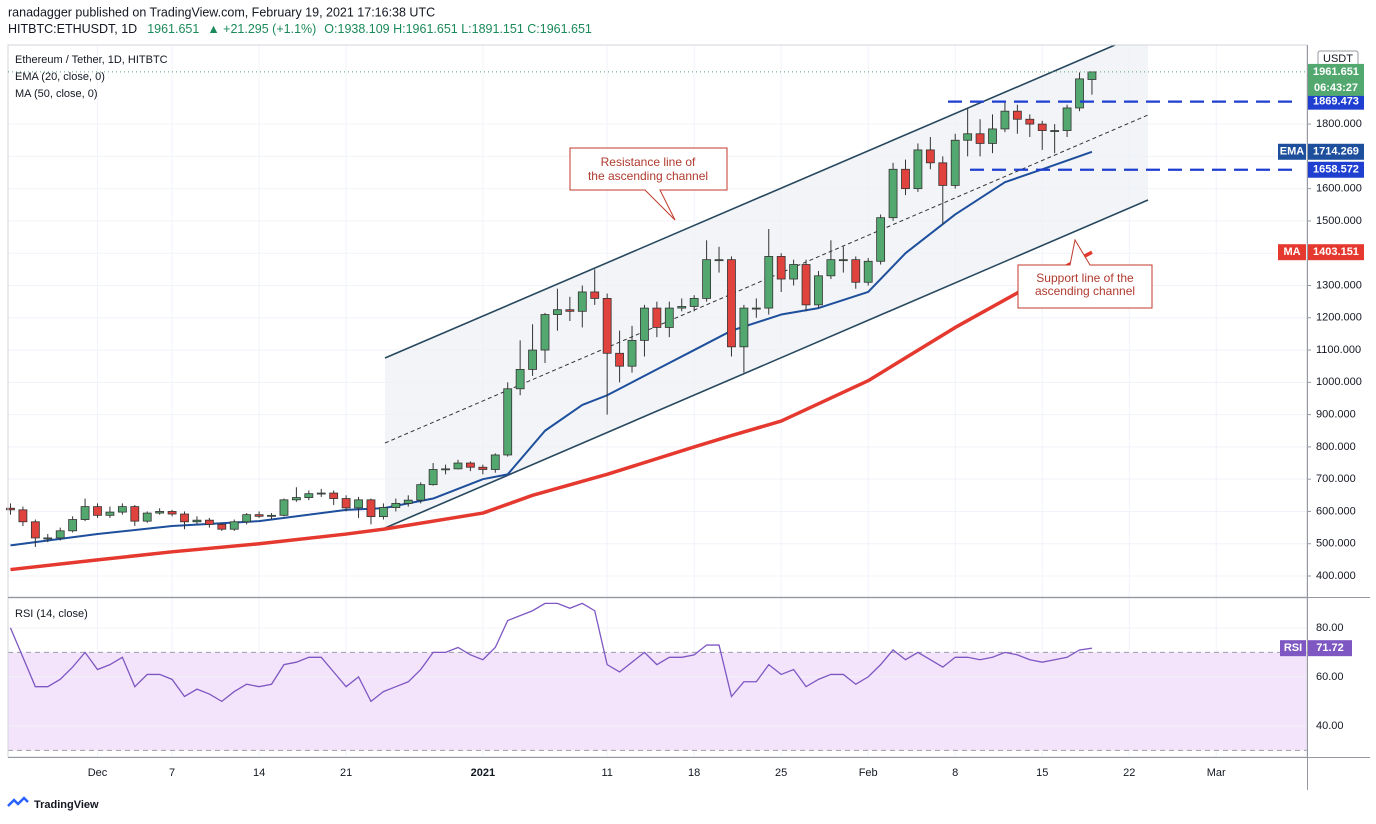 The width and height of the screenshot is (1376, 824). I want to click on x-tick-label: 18, so click(694, 773).